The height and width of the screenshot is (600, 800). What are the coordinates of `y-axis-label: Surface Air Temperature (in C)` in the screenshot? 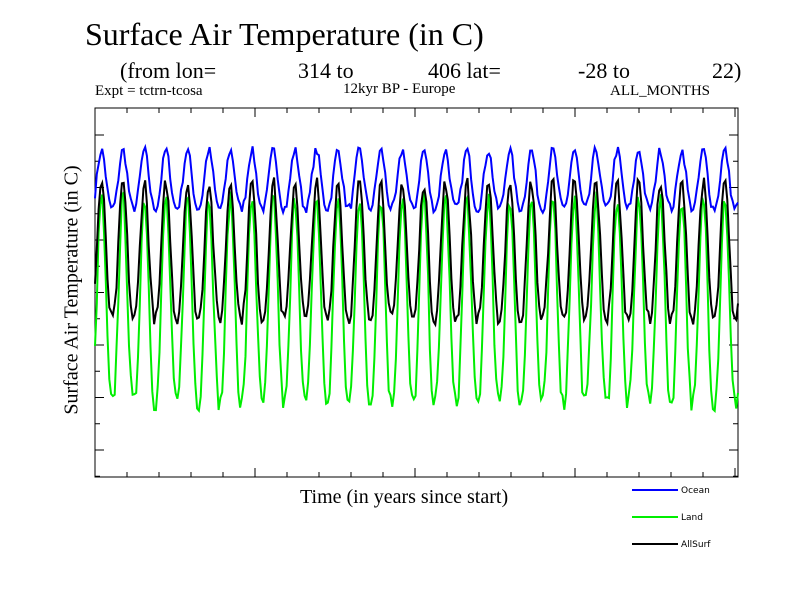 It's located at (71, 290).